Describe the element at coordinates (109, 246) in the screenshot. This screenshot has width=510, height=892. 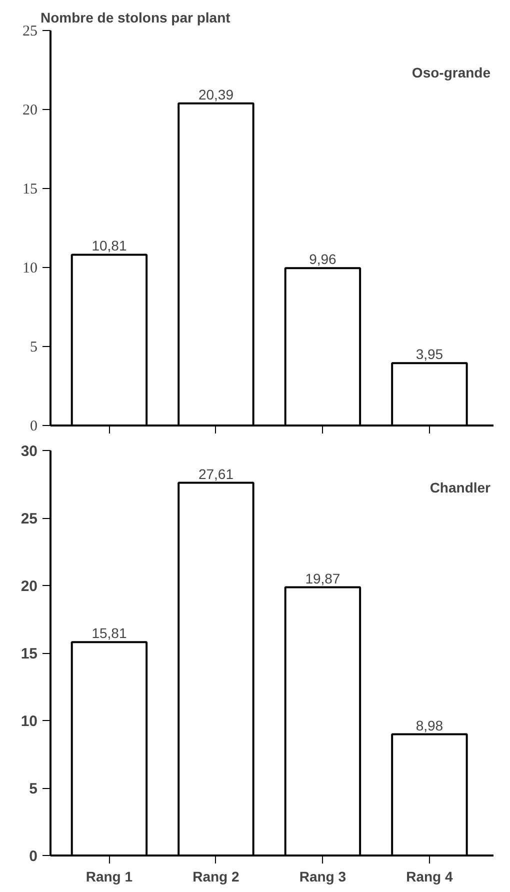
I see `data-label: 10,81` at that location.